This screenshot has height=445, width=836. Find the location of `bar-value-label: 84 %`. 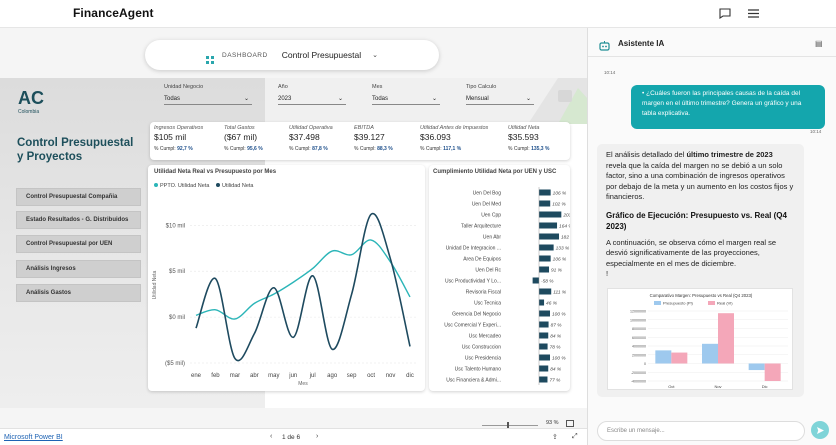

bar-value-label: 84 % is located at coordinates (556, 370).